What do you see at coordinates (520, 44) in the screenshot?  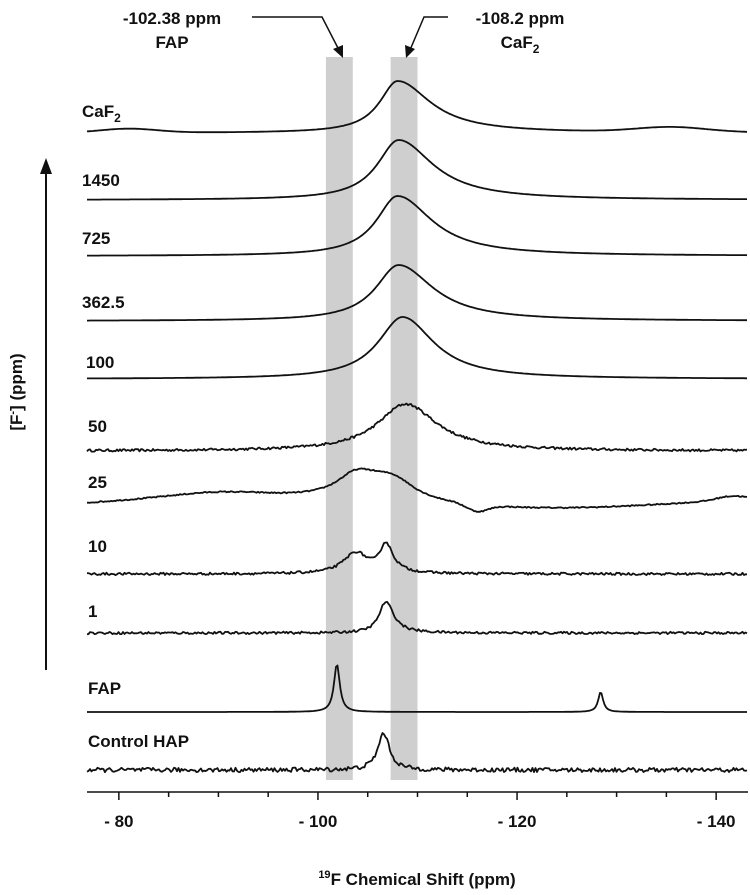 I see `svg-text: CaF2` at bounding box center [520, 44].